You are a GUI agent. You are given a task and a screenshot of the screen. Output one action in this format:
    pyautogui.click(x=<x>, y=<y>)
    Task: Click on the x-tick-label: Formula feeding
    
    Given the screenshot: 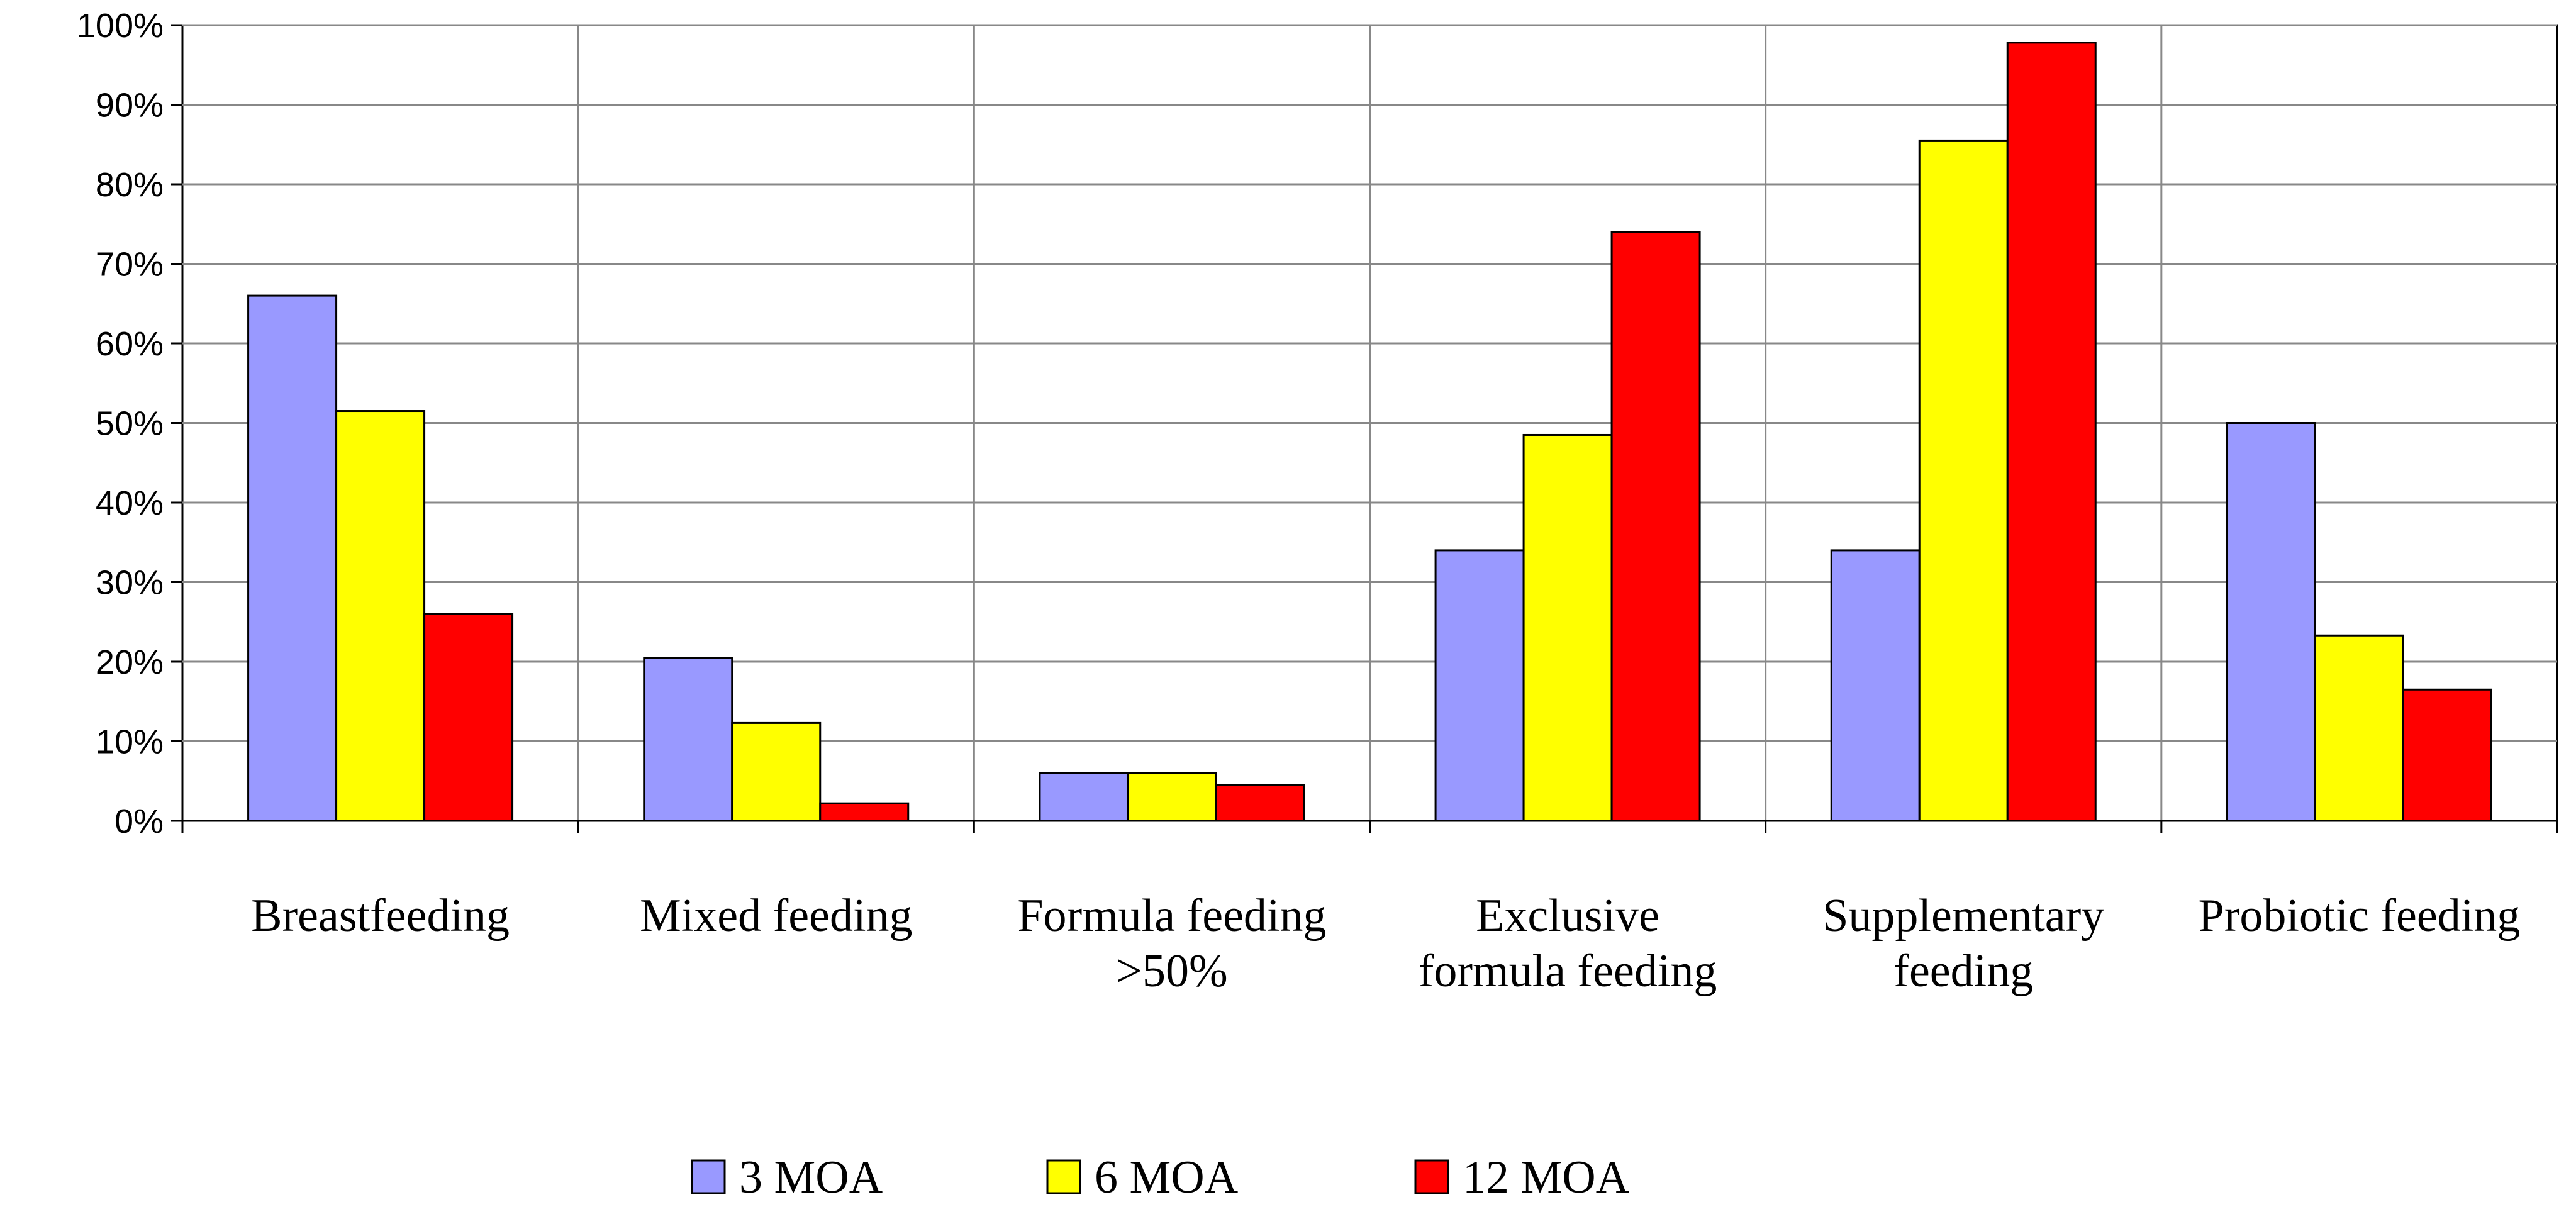 What is the action you would take?
    pyautogui.click(x=1171, y=916)
    